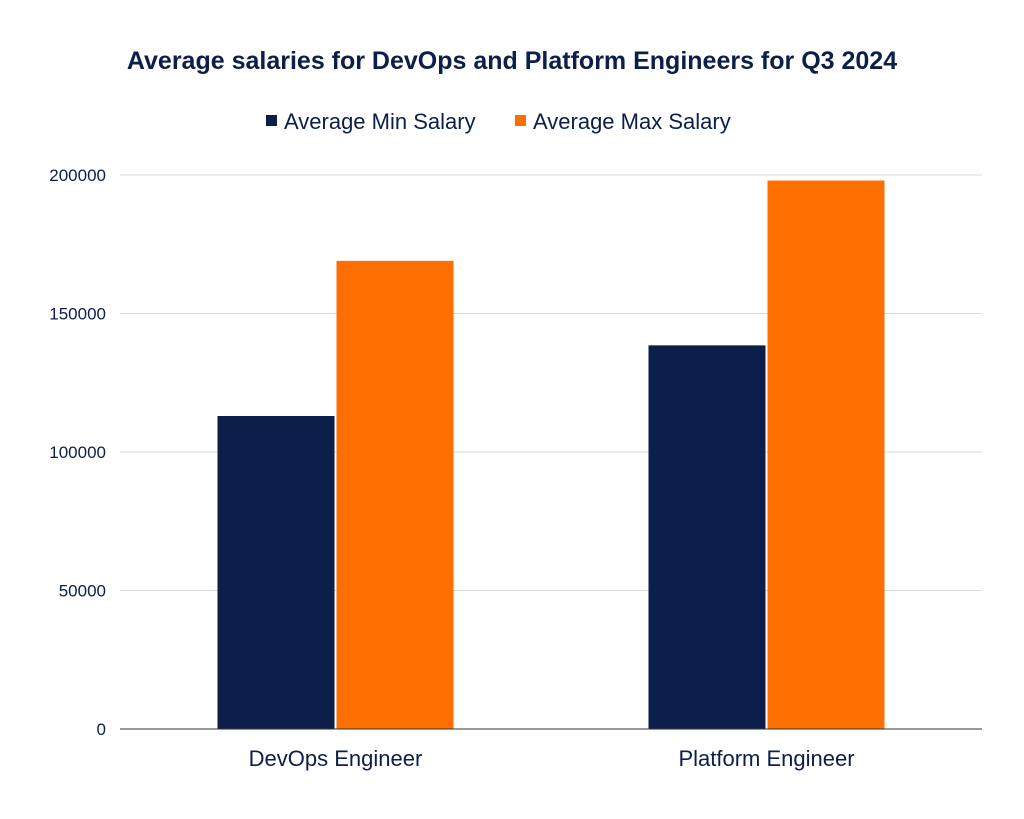 This screenshot has height=819, width=1024. I want to click on legend: Average Min Salary Average Max Salary, so click(498, 121).